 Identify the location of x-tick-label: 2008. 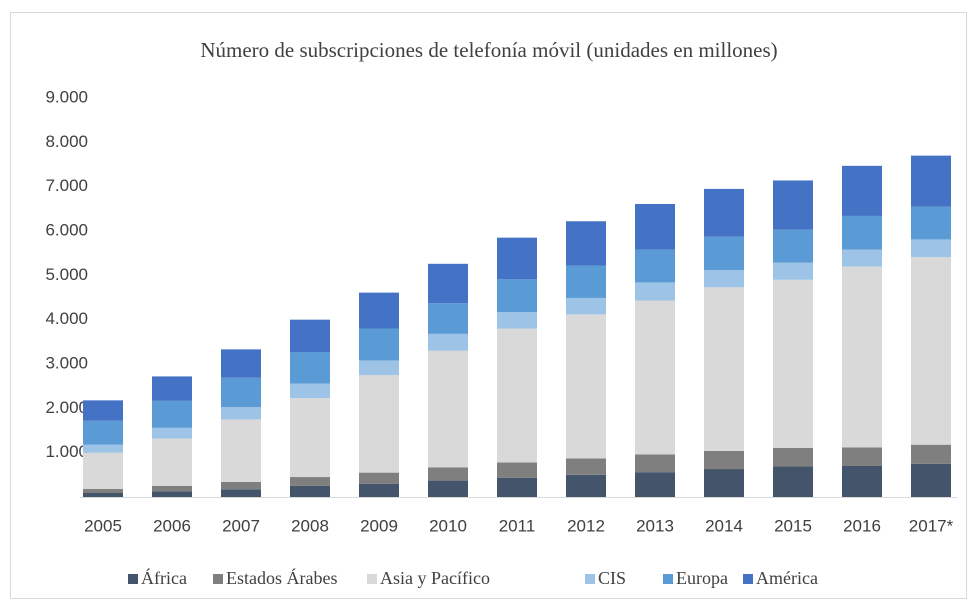
(310, 525).